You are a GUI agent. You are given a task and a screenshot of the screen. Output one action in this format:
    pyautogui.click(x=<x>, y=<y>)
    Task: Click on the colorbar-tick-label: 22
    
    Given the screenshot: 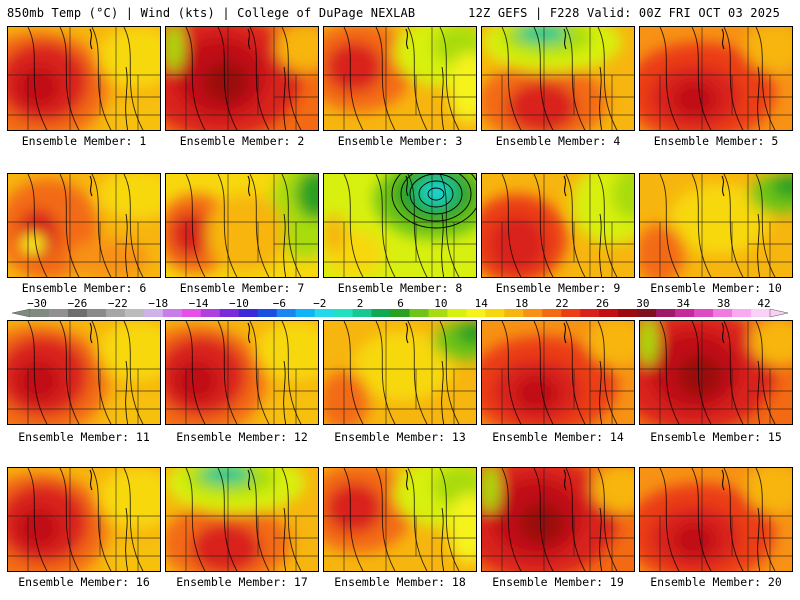 What is the action you would take?
    pyautogui.click(x=562, y=303)
    